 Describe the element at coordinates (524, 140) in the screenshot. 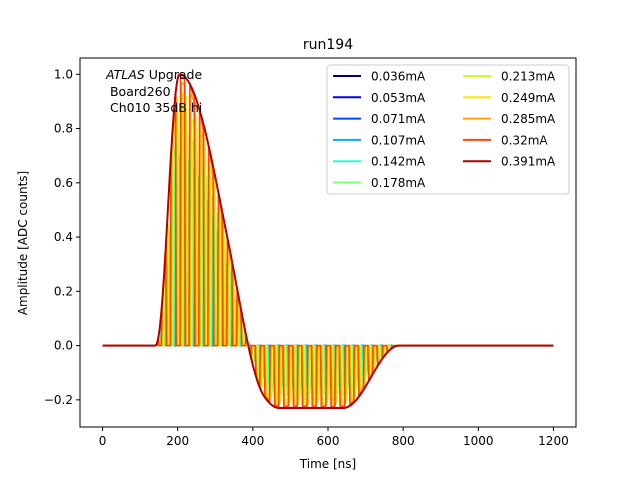

I see `legend-label: 0.32mA` at that location.